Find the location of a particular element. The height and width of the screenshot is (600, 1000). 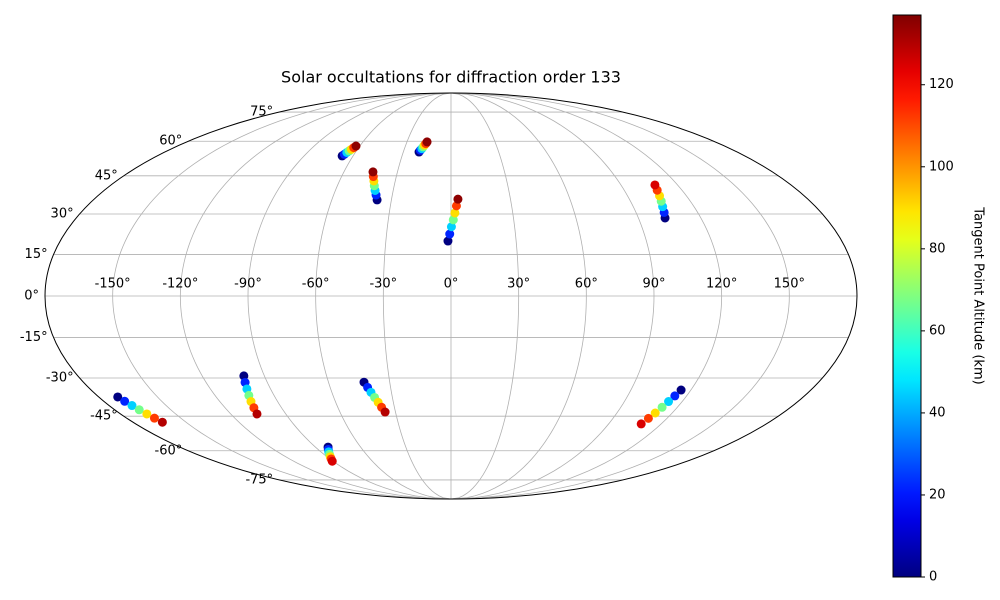

colorbar-label: Tangent Point Altitude (km) is located at coordinates (978, 295).